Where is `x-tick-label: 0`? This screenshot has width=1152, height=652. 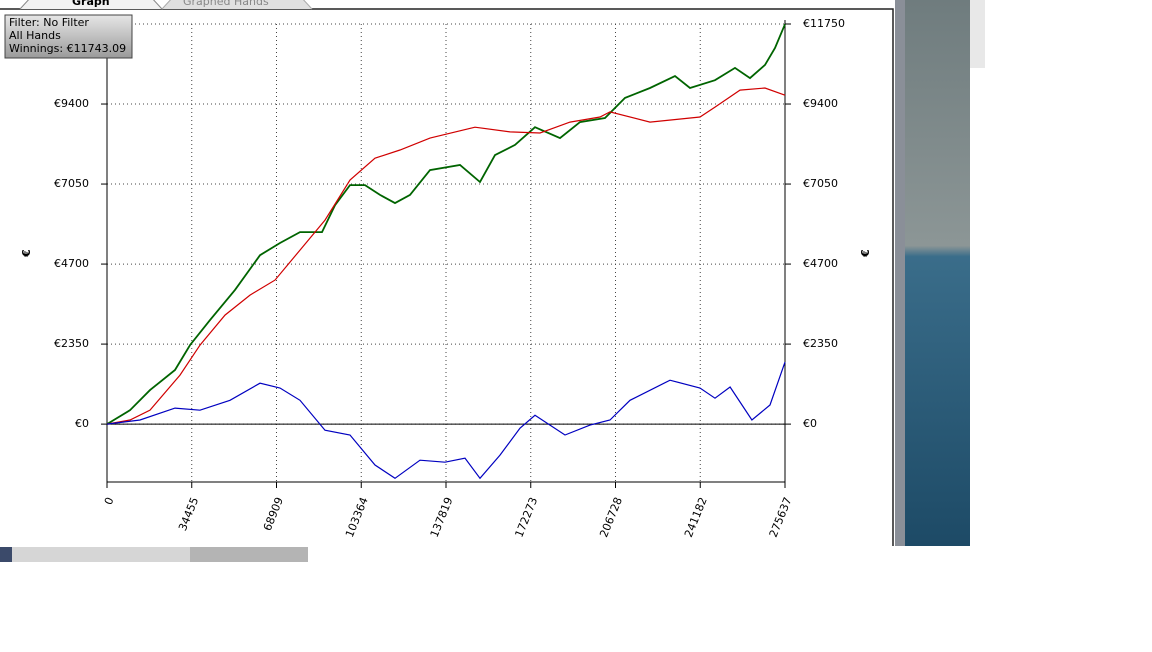
x-tick-label: 0 is located at coordinates (109, 500).